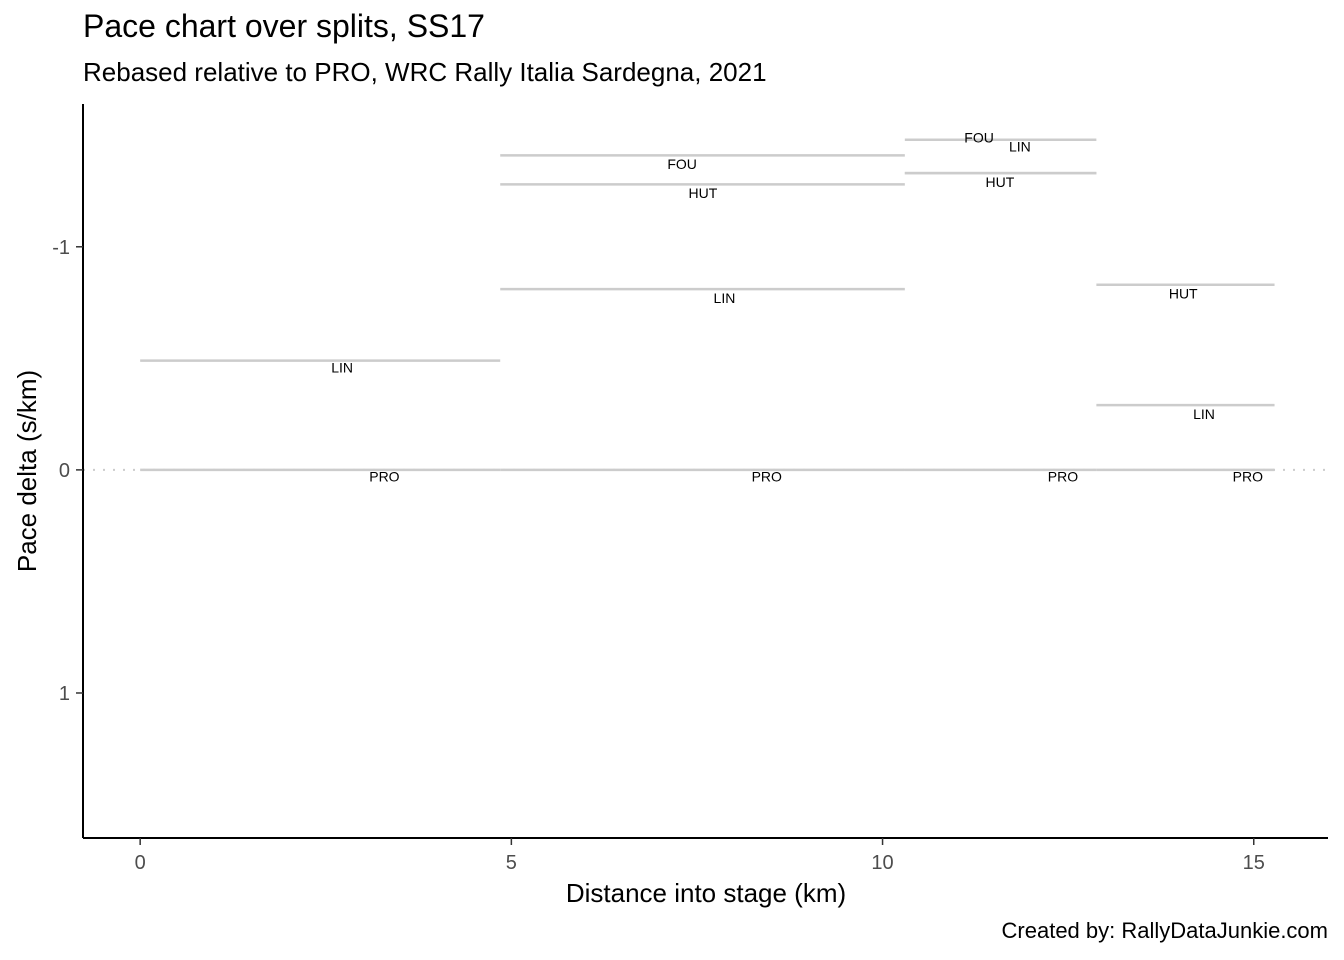  Describe the element at coordinates (1254, 863) in the screenshot. I see `x-tick-label-15: 15` at that location.